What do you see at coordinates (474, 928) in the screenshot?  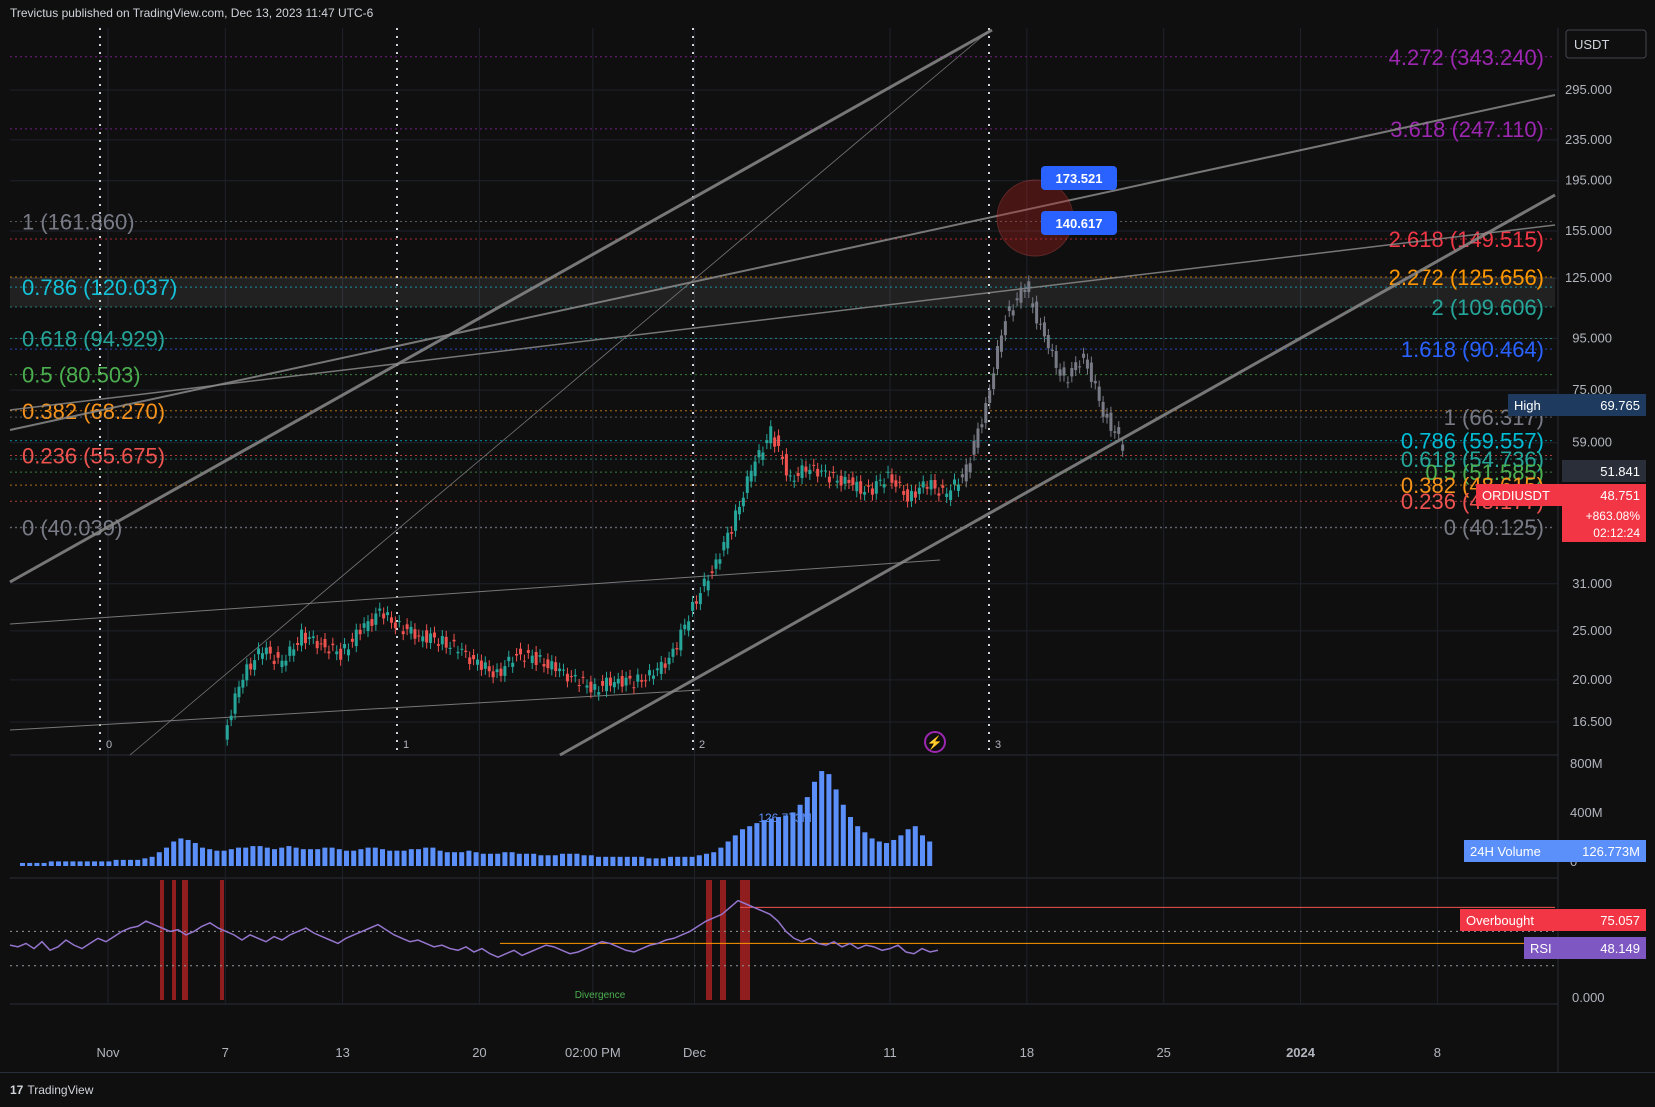 I see `rsi-line` at bounding box center [474, 928].